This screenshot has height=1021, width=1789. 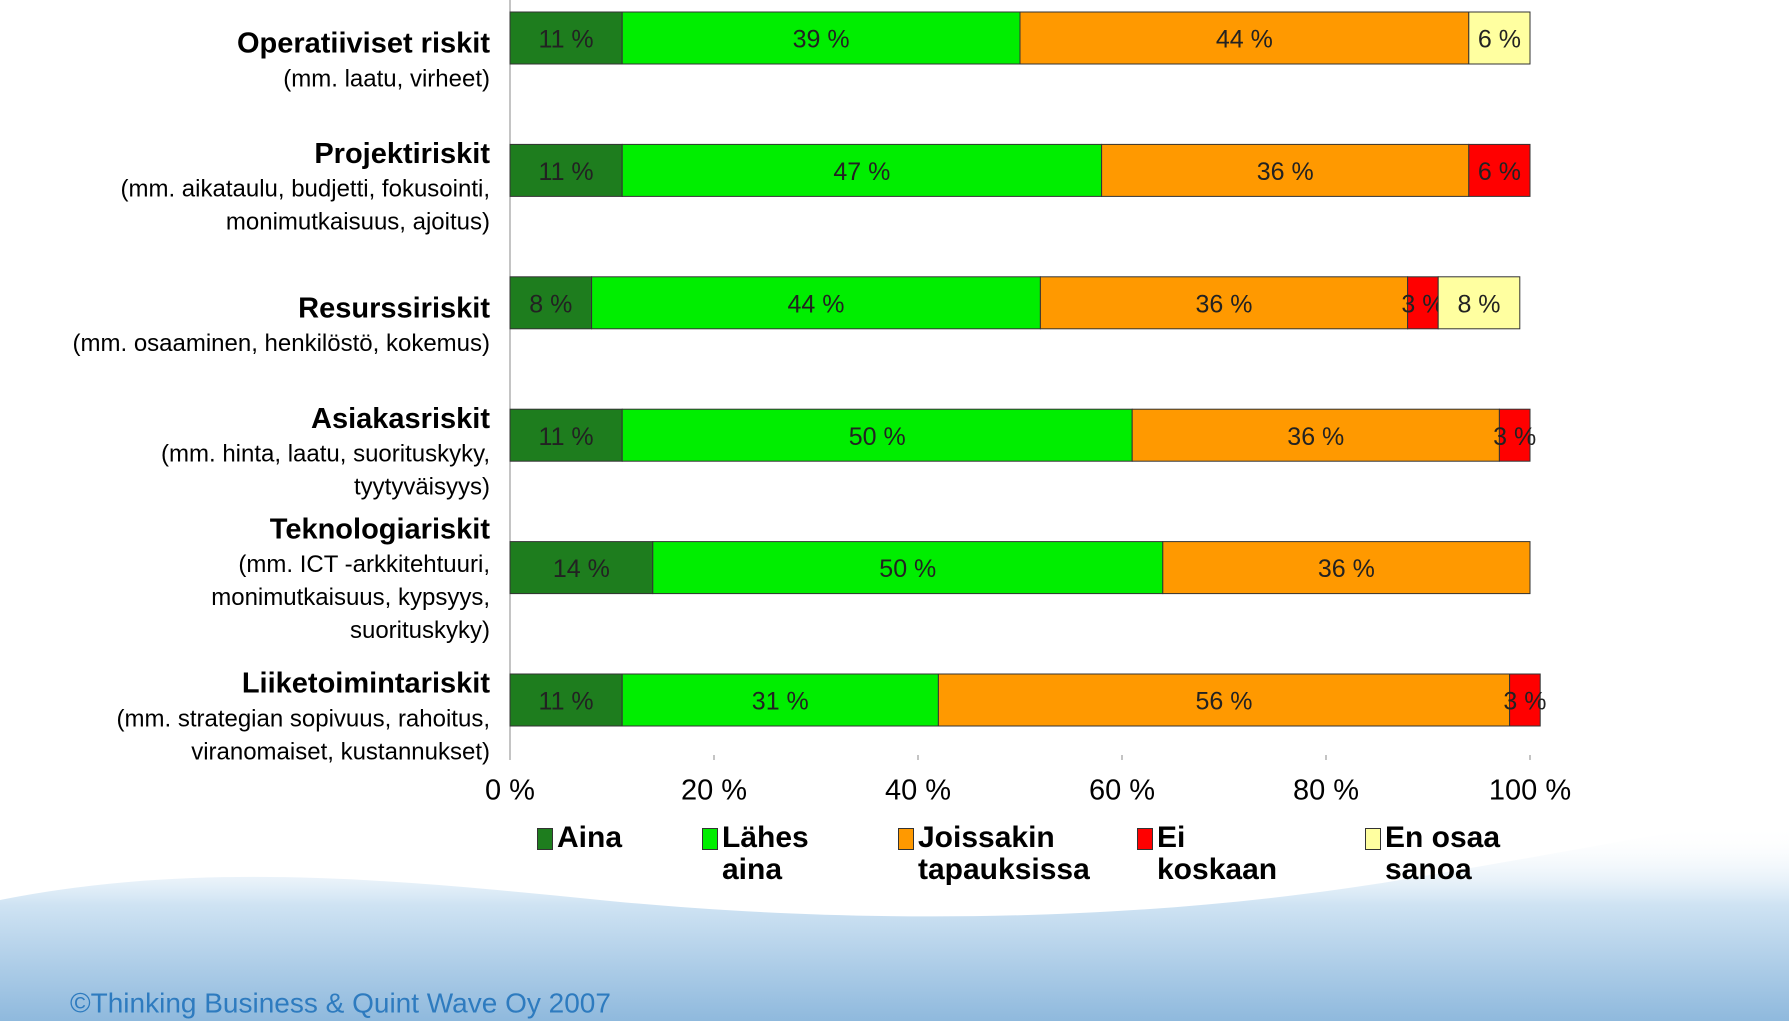 I want to click on legend-label: Lähes aina, so click(x=765, y=853).